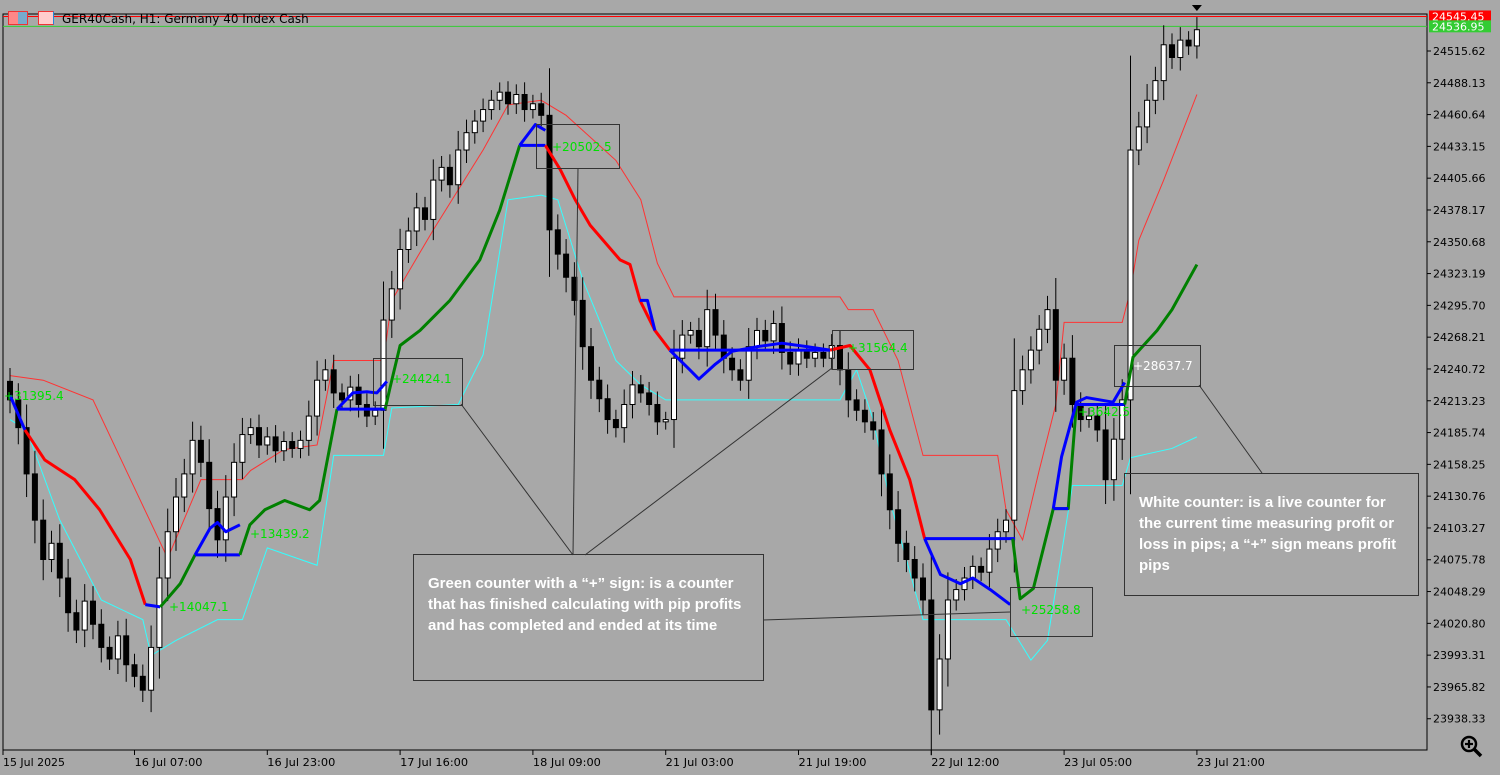 This screenshot has height=775, width=1500. What do you see at coordinates (1459, 560) in the screenshot?
I see `y-tick-label: 24075.78` at bounding box center [1459, 560].